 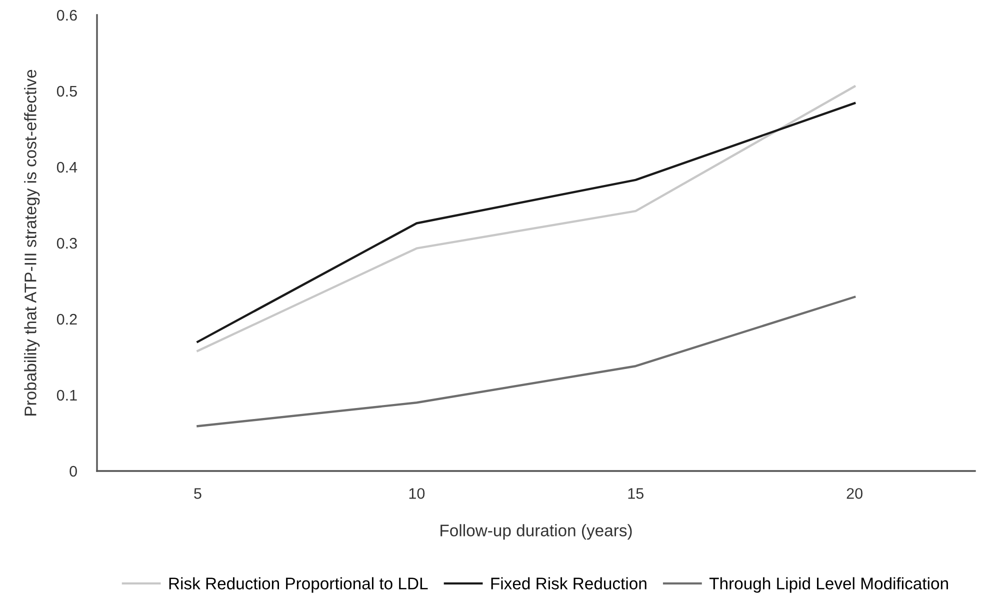 What do you see at coordinates (66, 243) in the screenshot?
I see `y-tick-label: 0.3` at bounding box center [66, 243].